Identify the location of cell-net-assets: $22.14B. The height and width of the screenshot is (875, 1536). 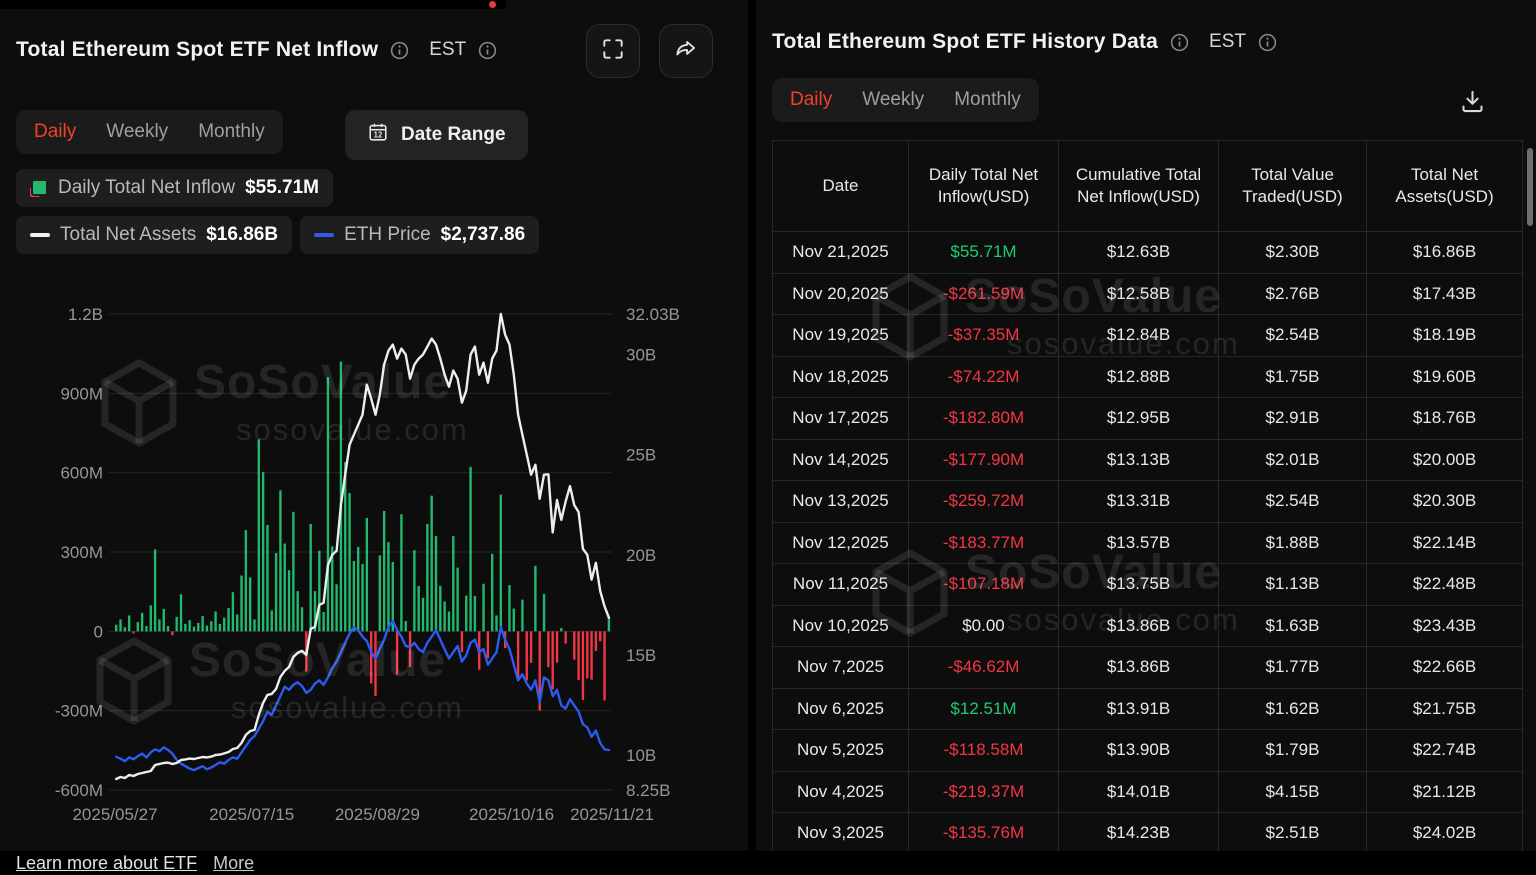
(1444, 542).